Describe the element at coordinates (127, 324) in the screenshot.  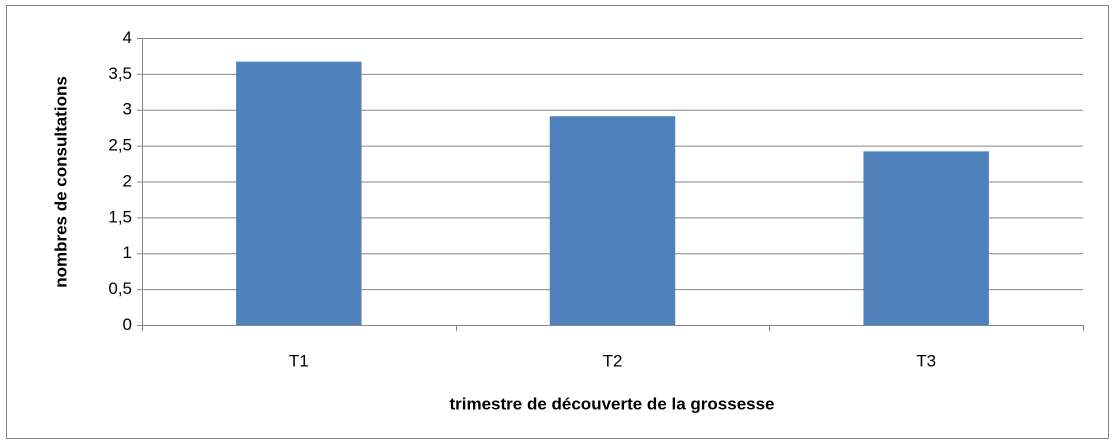
I see `y-tick-label: 0` at that location.